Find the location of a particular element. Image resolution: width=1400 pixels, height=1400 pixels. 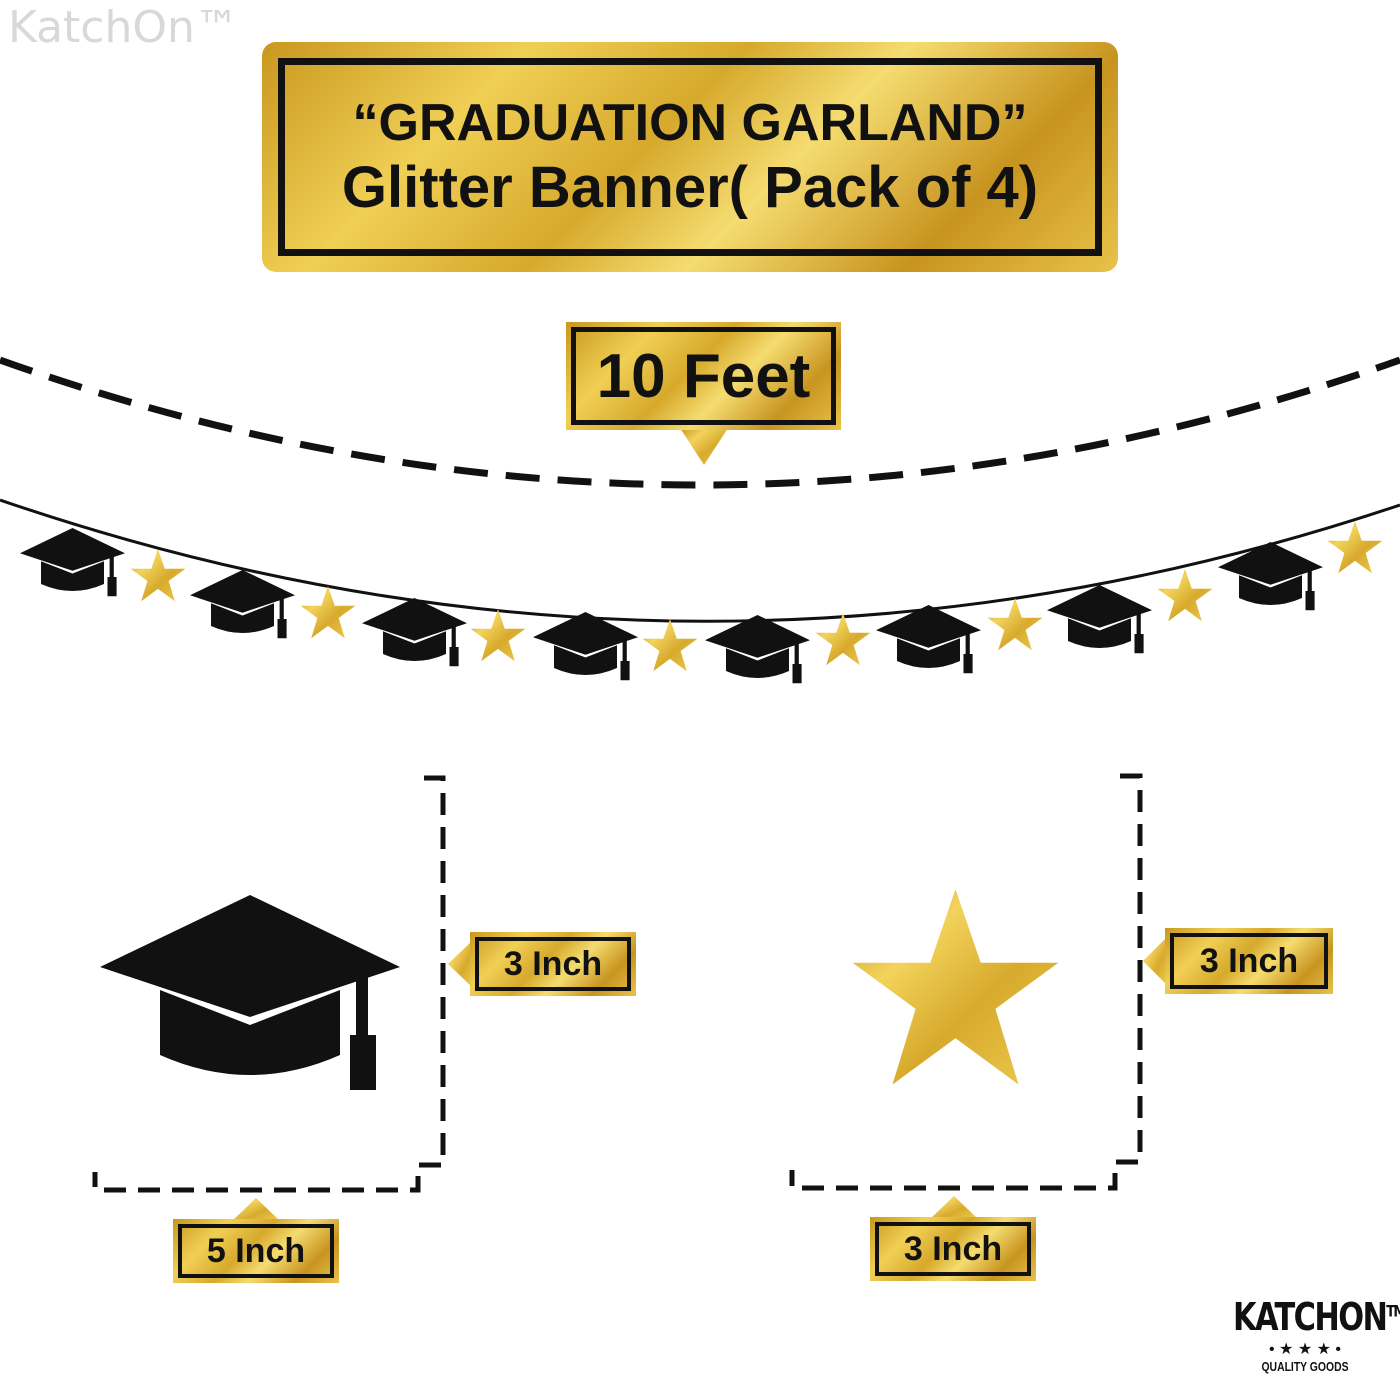

brand-logo: KATCHONTM • ★ ★ ★ • QUALITY GOODS is located at coordinates (1316, 1334).